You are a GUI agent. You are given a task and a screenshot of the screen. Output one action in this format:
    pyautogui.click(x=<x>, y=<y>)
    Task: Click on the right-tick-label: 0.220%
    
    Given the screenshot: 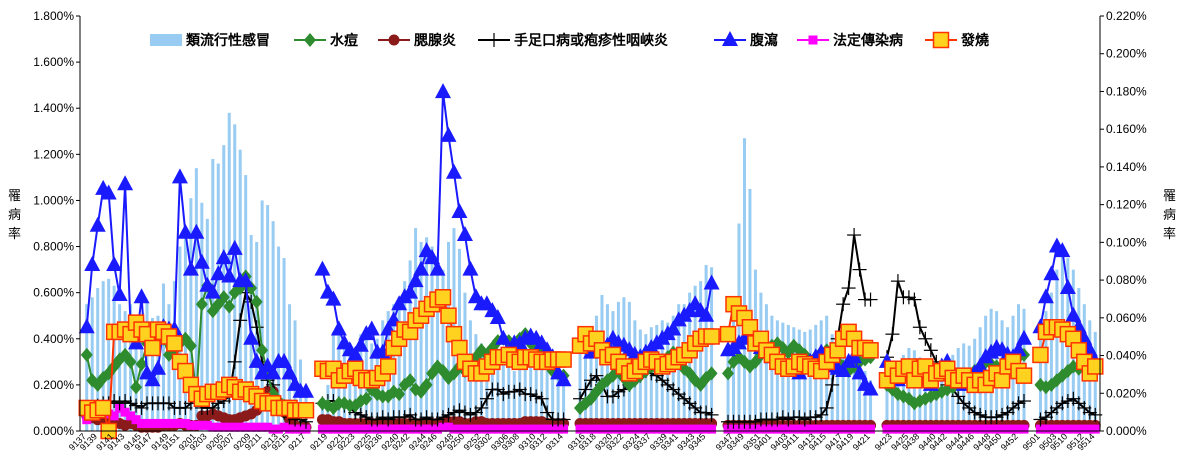 What is the action you would take?
    pyautogui.click(x=1126, y=16)
    